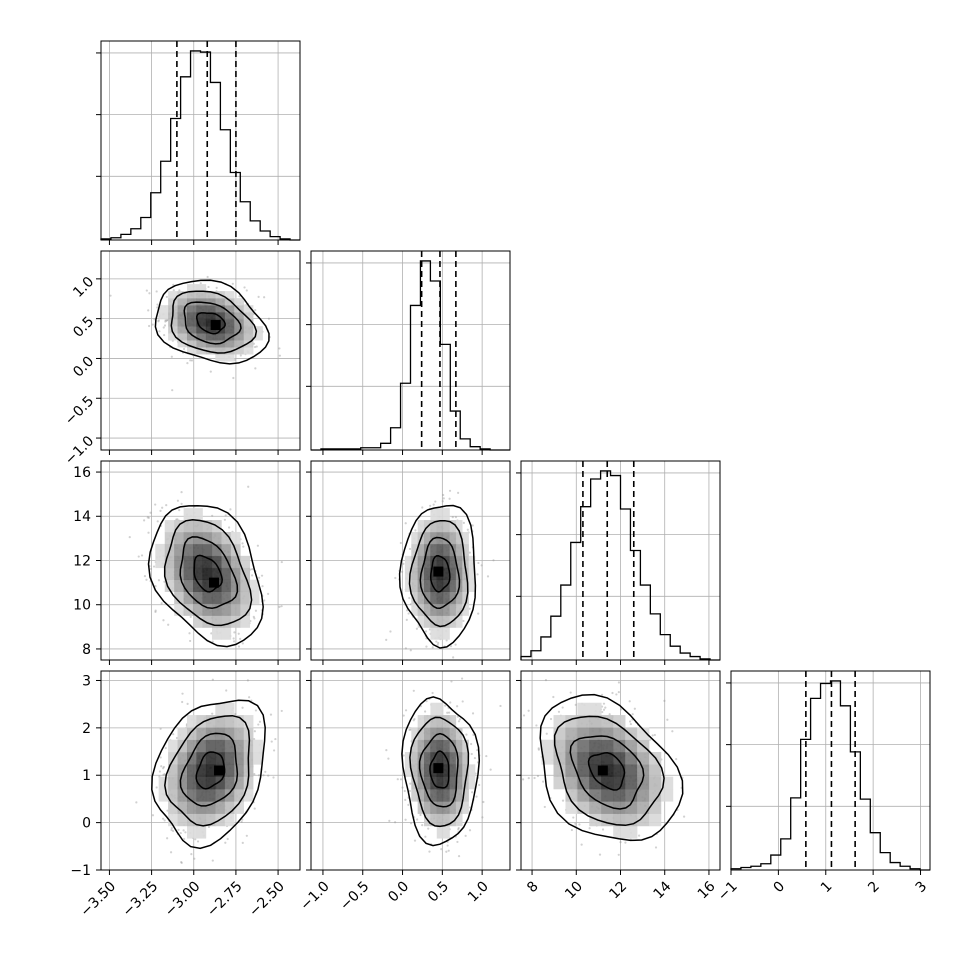 The width and height of the screenshot is (970, 970). I want to click on x-tick-label: 3, so click(922, 887).